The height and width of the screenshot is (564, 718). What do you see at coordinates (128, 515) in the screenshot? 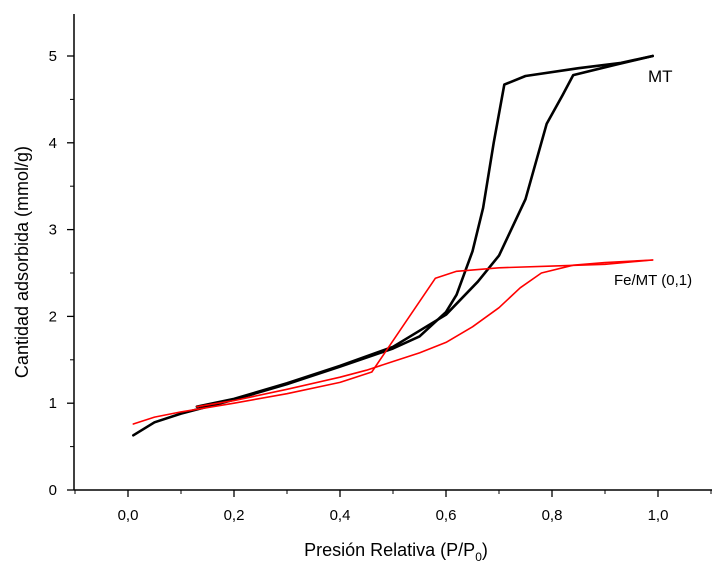
I see `x-tick-label: 0,0` at bounding box center [128, 515].